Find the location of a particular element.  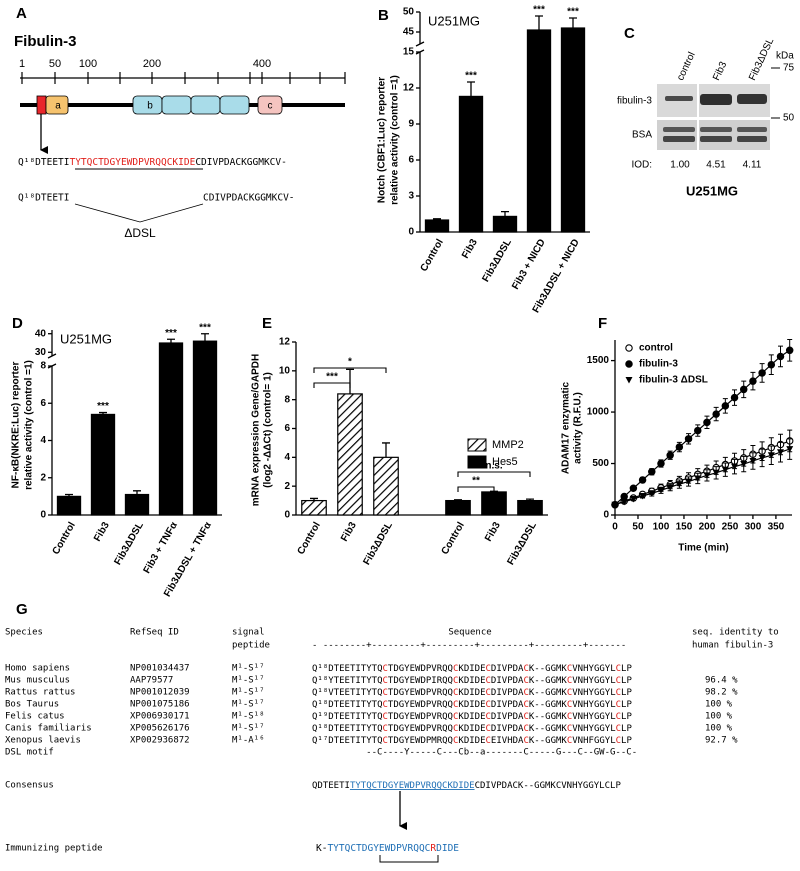

legend-marker is located at coordinates (629, 380).